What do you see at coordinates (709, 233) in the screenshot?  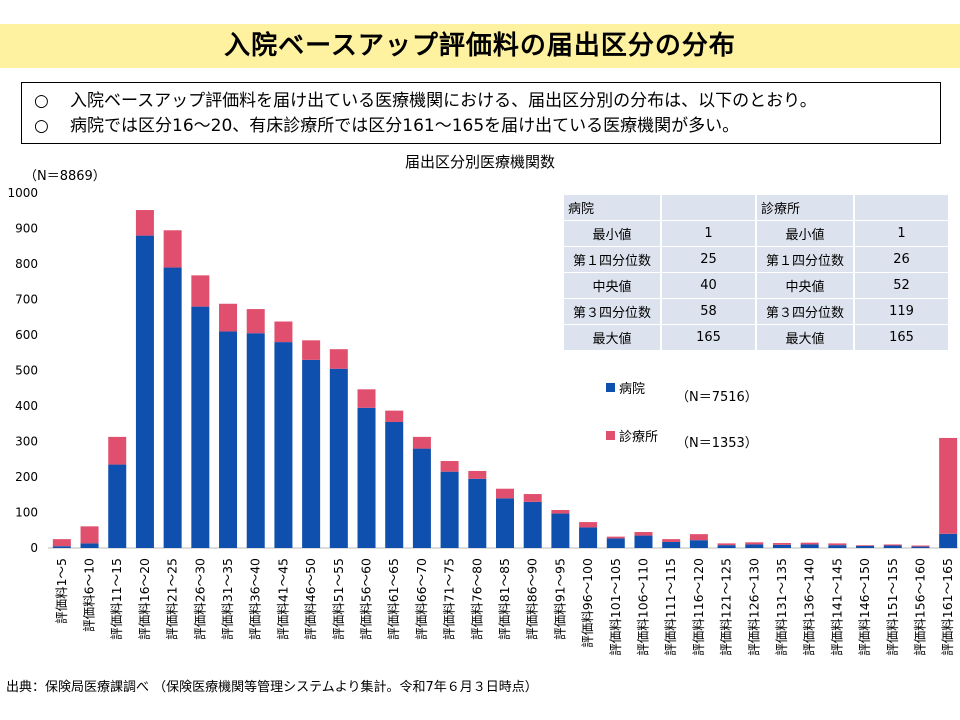 I see `stats-hospital-value: 1` at bounding box center [709, 233].